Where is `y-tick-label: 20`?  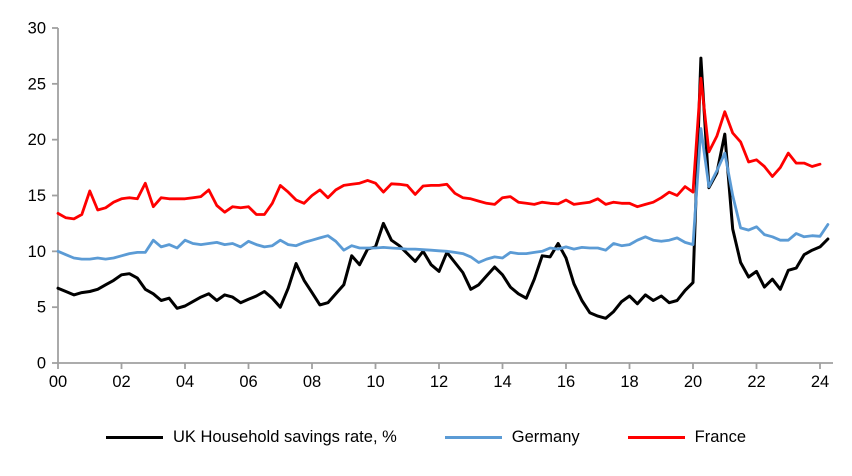
y-tick-label: 20 is located at coordinates (37, 140).